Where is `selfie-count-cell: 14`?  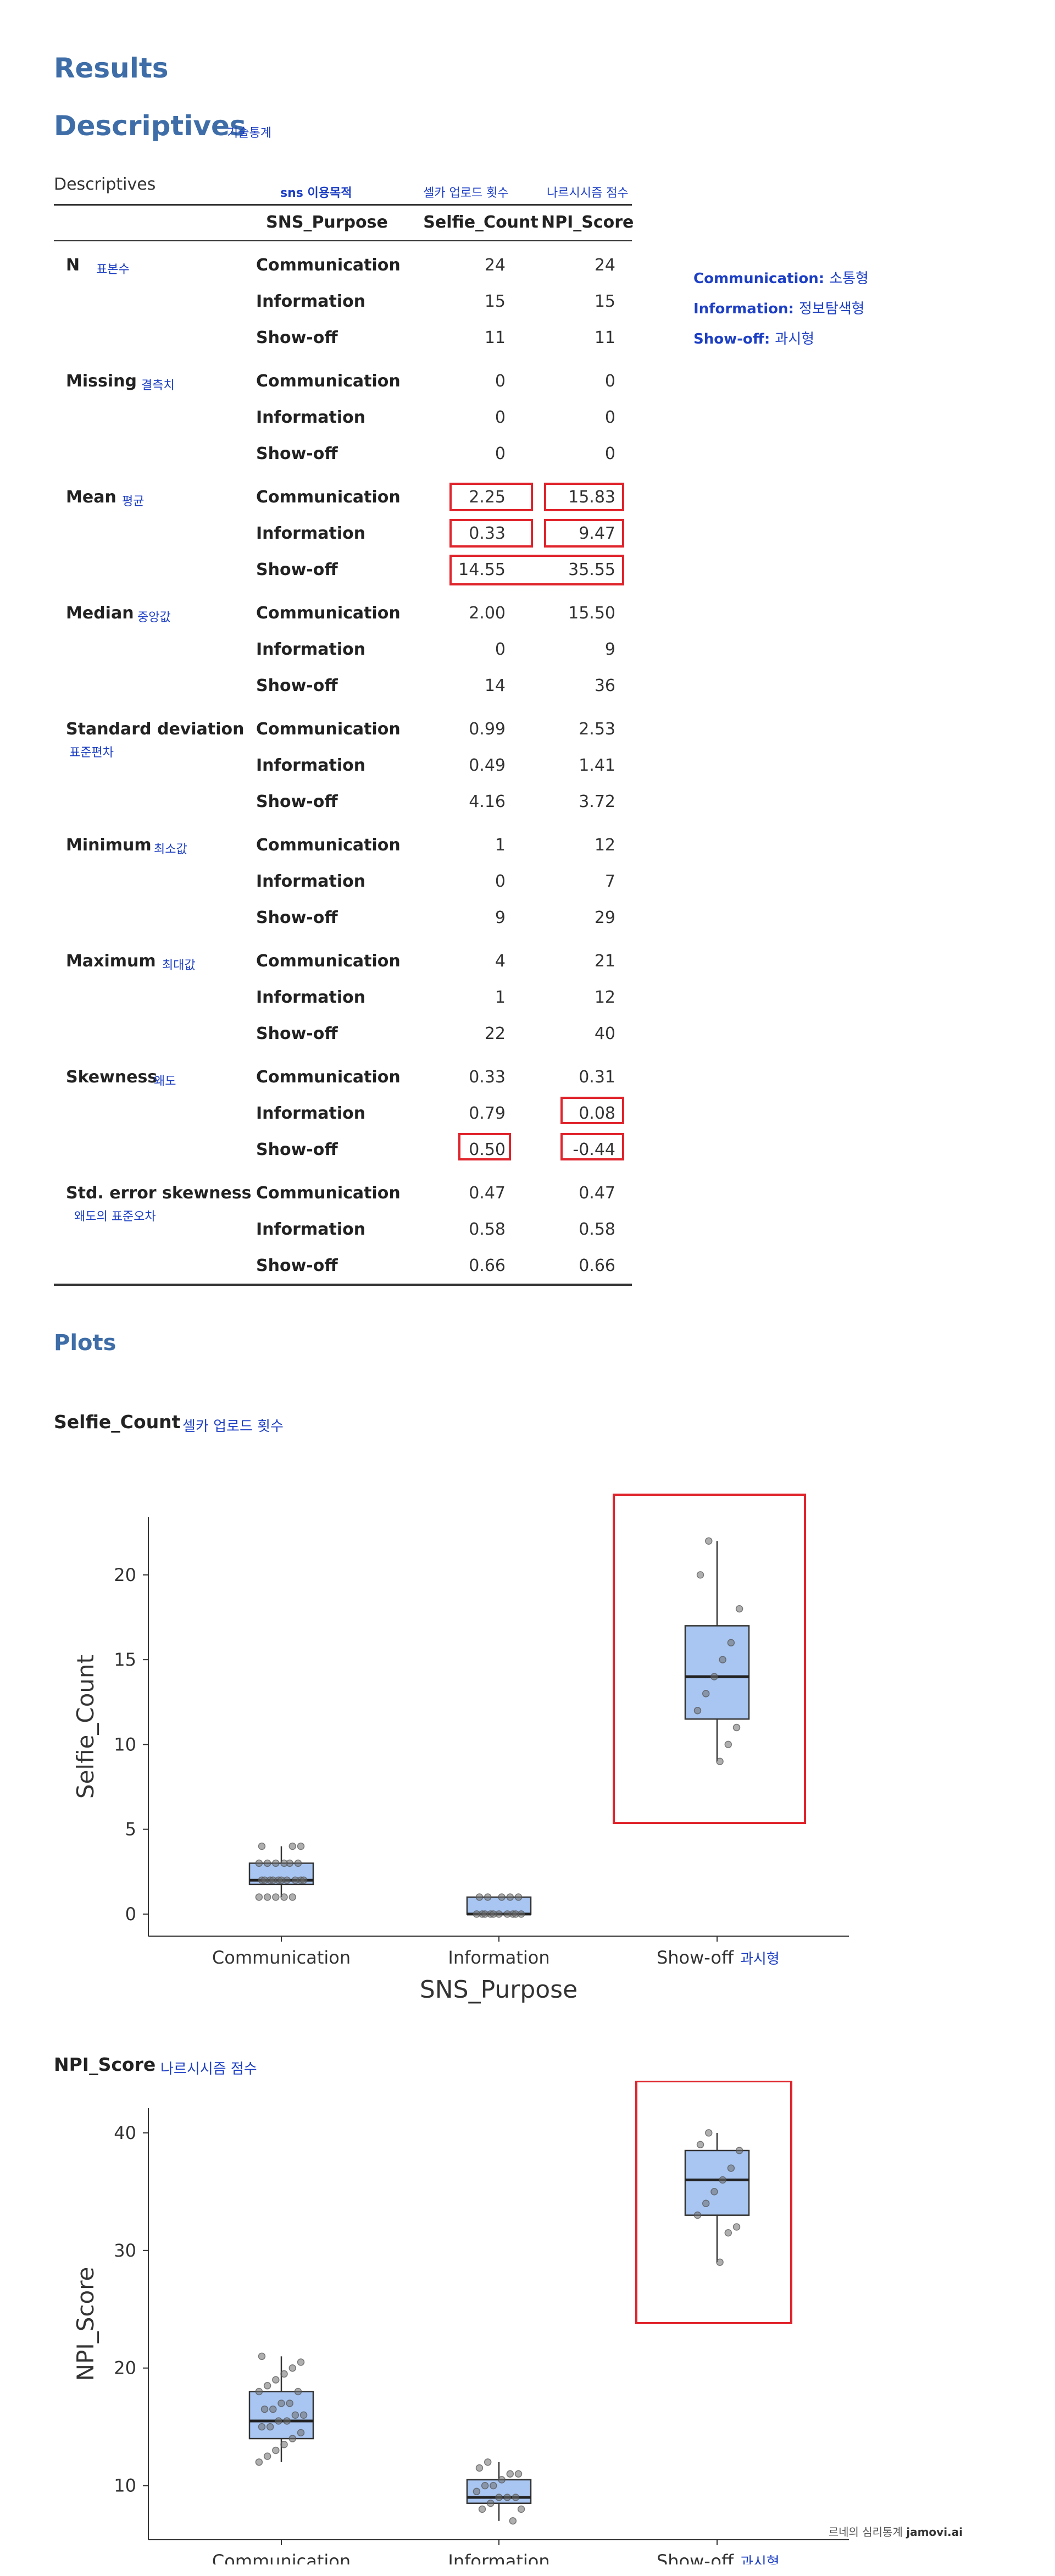
selfie-count-cell: 14 is located at coordinates (495, 685).